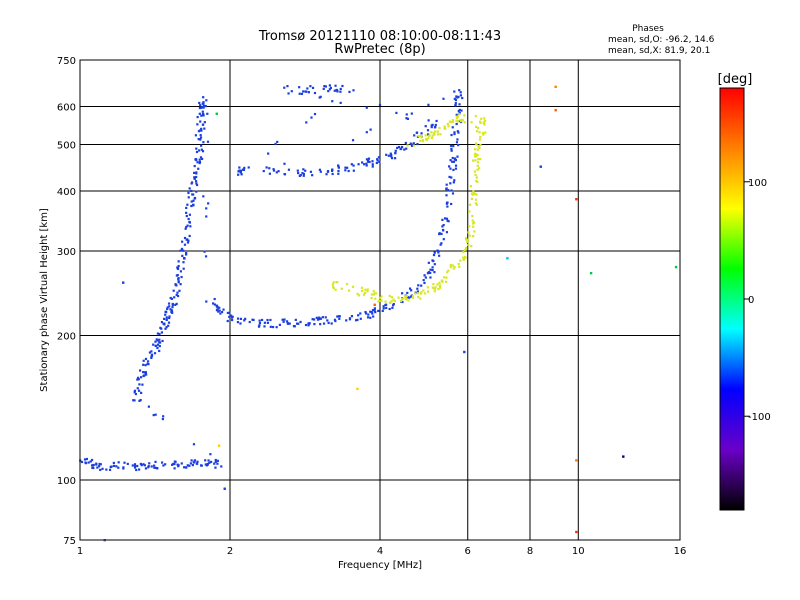  I want to click on outlier-point, so click(540, 166).